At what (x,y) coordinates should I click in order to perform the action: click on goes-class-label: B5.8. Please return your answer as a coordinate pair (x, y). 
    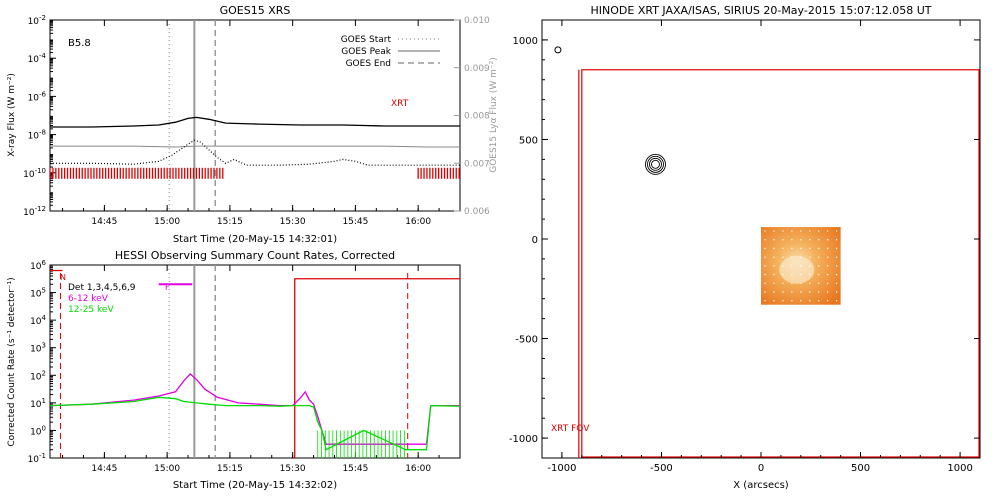
    Looking at the image, I should click on (79, 43).